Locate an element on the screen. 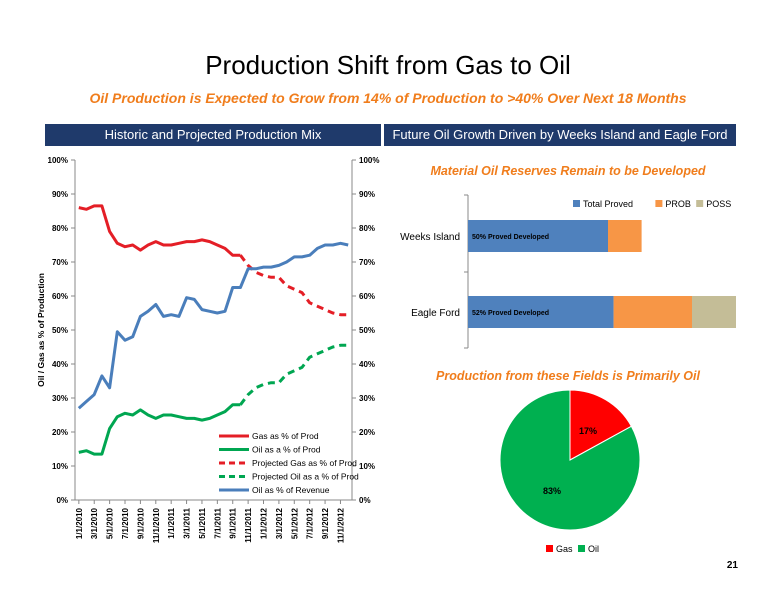  production-pie-chart: 17% 83% Gas Oil is located at coordinates (570, 471).